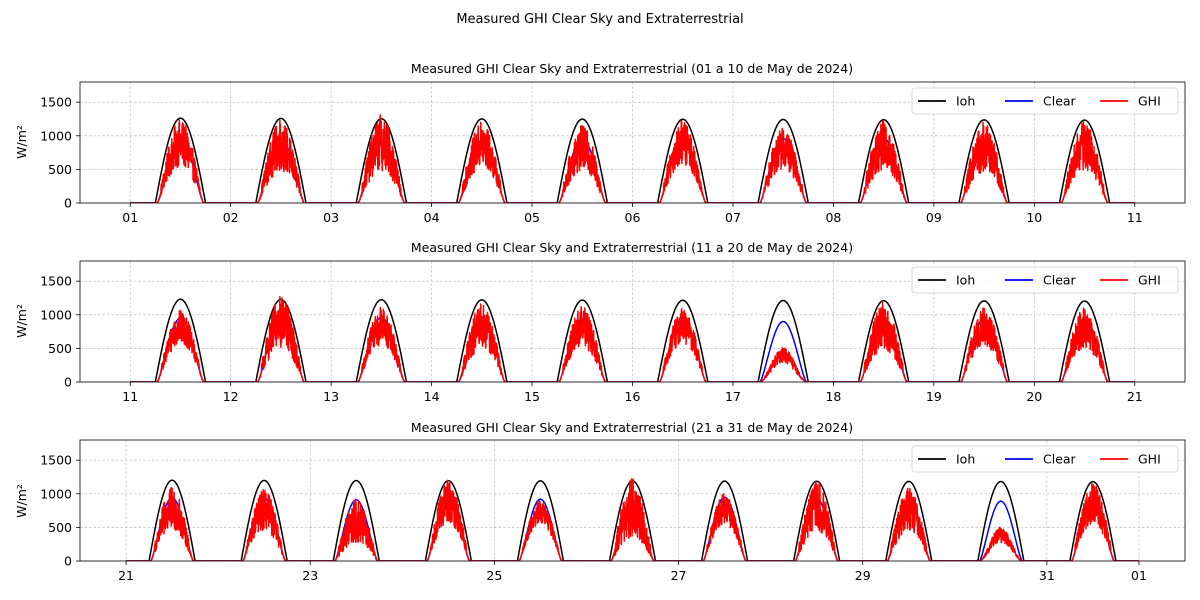 Image resolution: width=1200 pixels, height=600 pixels. What do you see at coordinates (863, 575) in the screenshot?
I see `x-tick-label: 29` at bounding box center [863, 575].